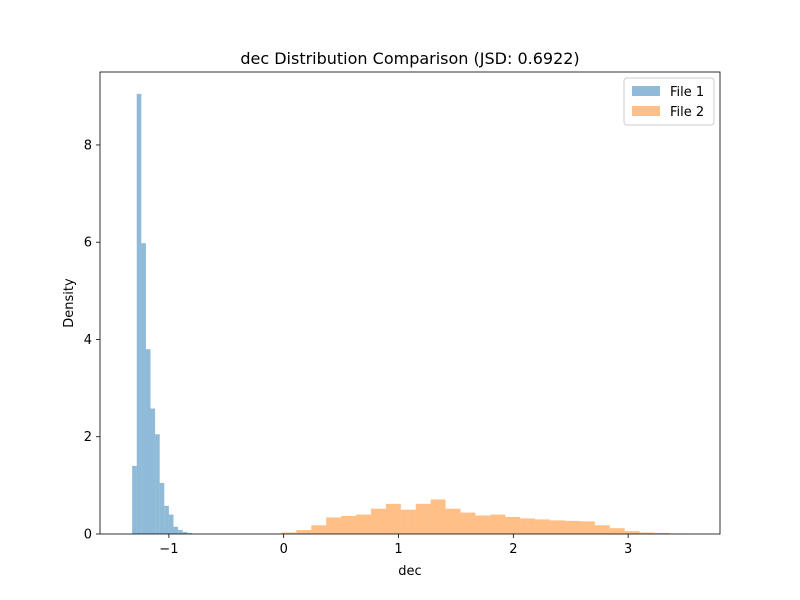 The image size is (800, 600). What do you see at coordinates (168, 549) in the screenshot?
I see `x-tick-label: −1` at bounding box center [168, 549].